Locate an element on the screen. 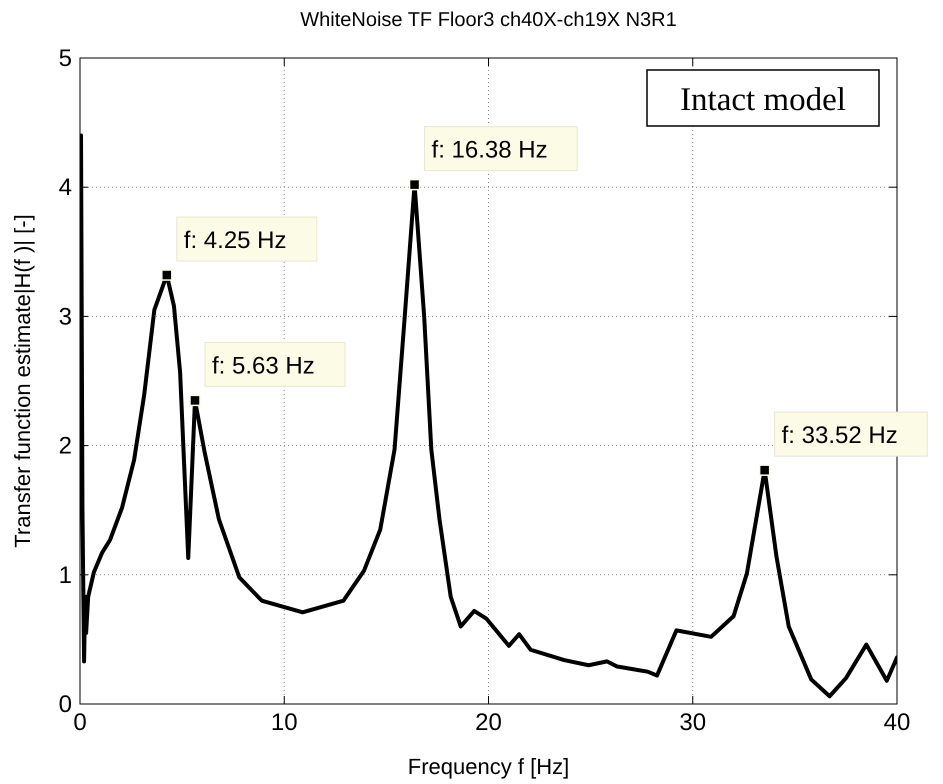 Image resolution: width=943 pixels, height=784 pixels. annotation: f: 33.52 Hz is located at coordinates (840, 436).